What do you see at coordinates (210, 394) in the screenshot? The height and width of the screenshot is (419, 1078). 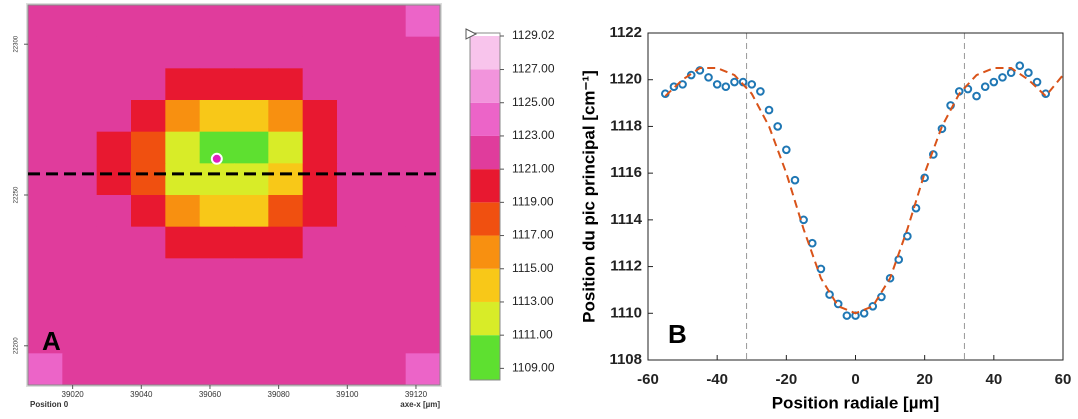 I see `x-tick-label: 39060` at bounding box center [210, 394].